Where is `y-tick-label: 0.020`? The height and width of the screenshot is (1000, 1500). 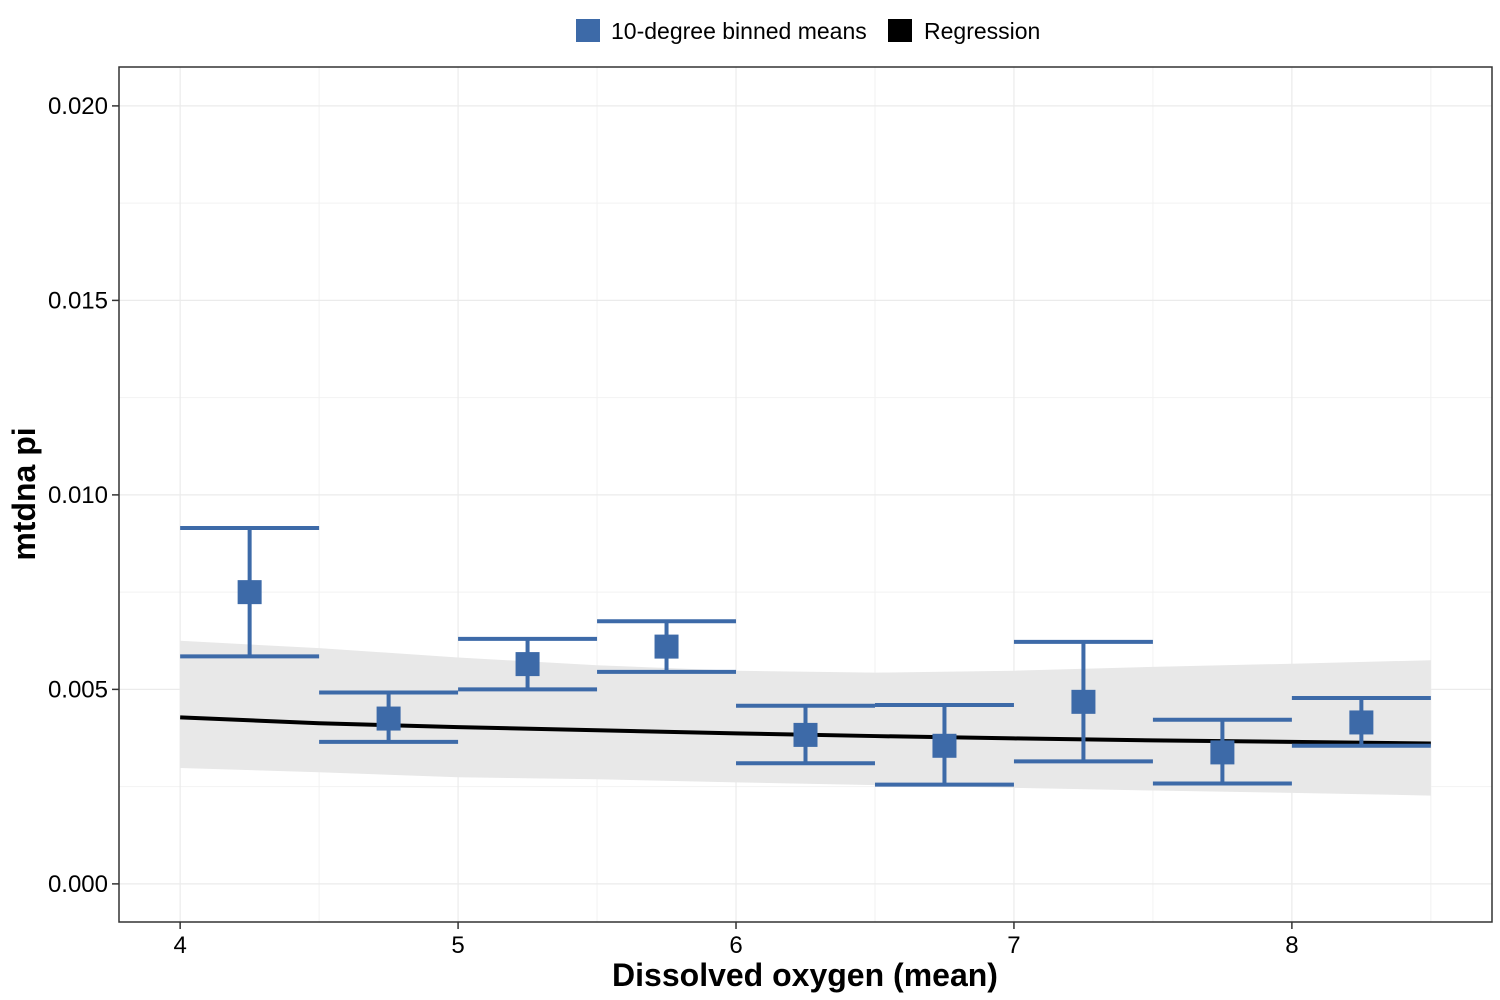
y-tick-label: 0.020 is located at coordinates (78, 106).